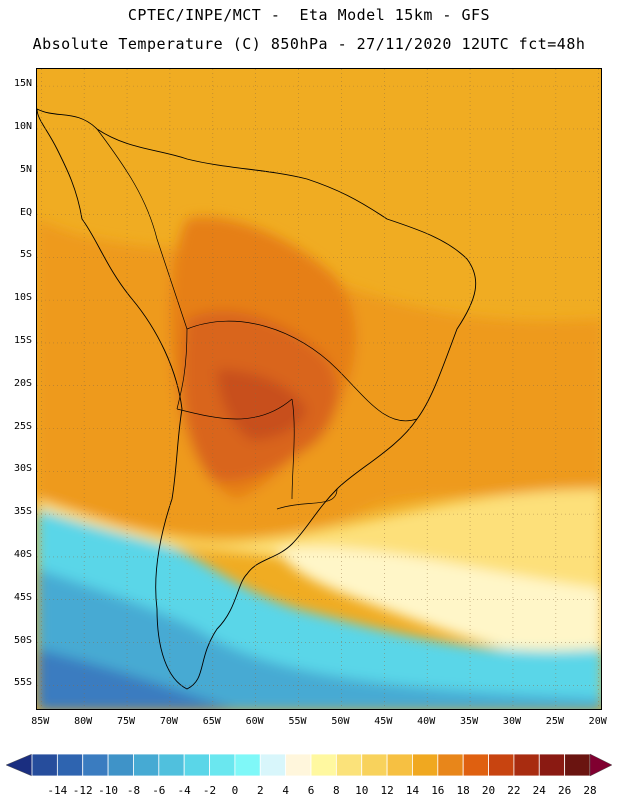 Image resolution: width=618 pixels, height=800 pixels. I want to click on latitude-label: 5S, so click(25, 255).